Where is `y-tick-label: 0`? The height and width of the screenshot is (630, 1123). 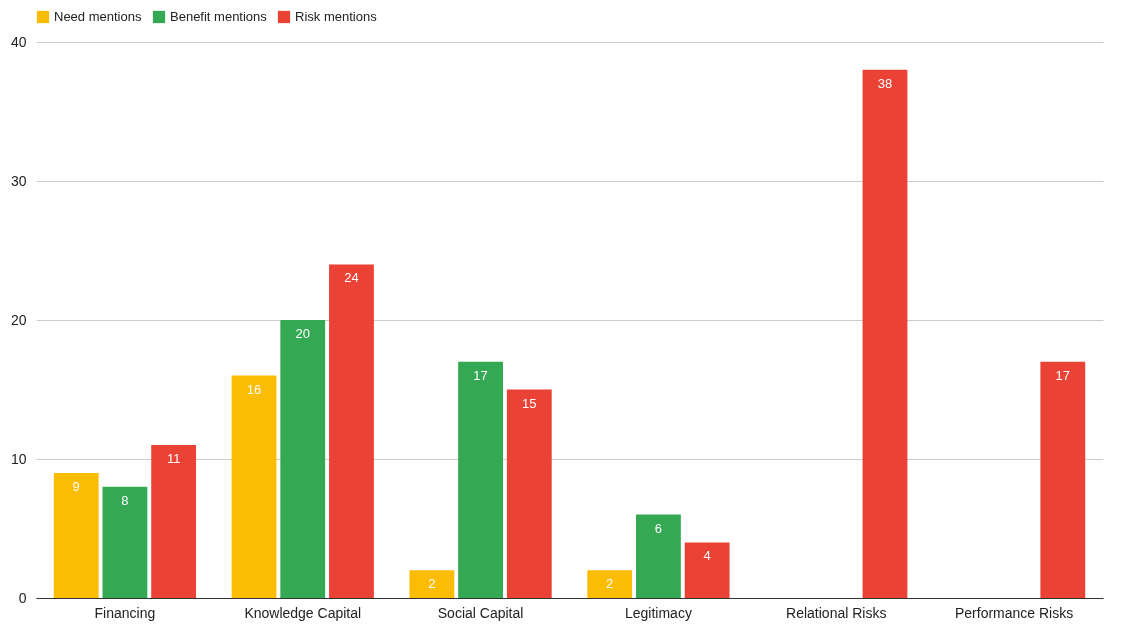
y-tick-label: 0 is located at coordinates (22, 597).